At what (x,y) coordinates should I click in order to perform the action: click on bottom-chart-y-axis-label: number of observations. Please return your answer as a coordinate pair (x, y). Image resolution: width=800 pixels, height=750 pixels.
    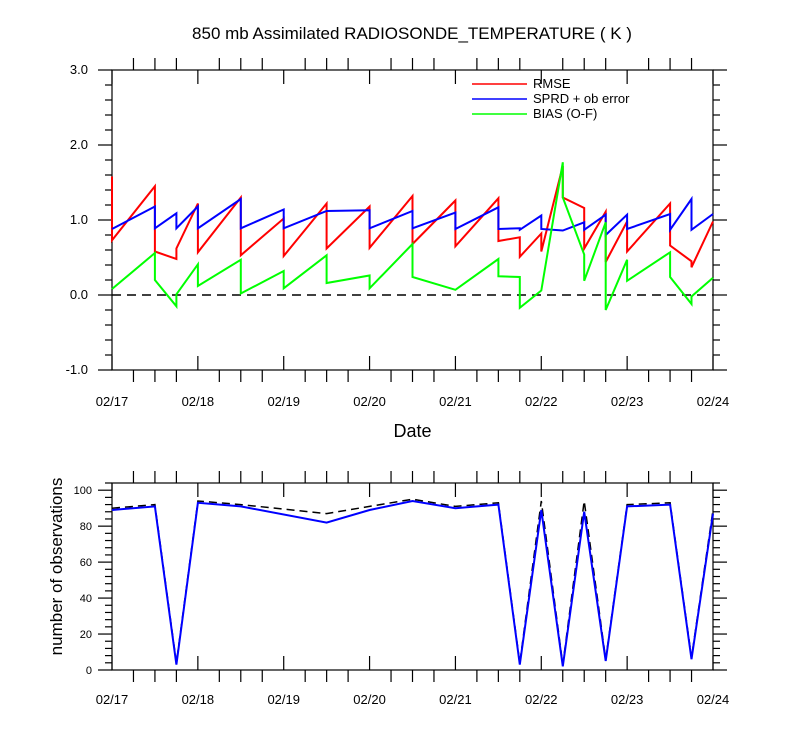
    Looking at the image, I should click on (56, 567).